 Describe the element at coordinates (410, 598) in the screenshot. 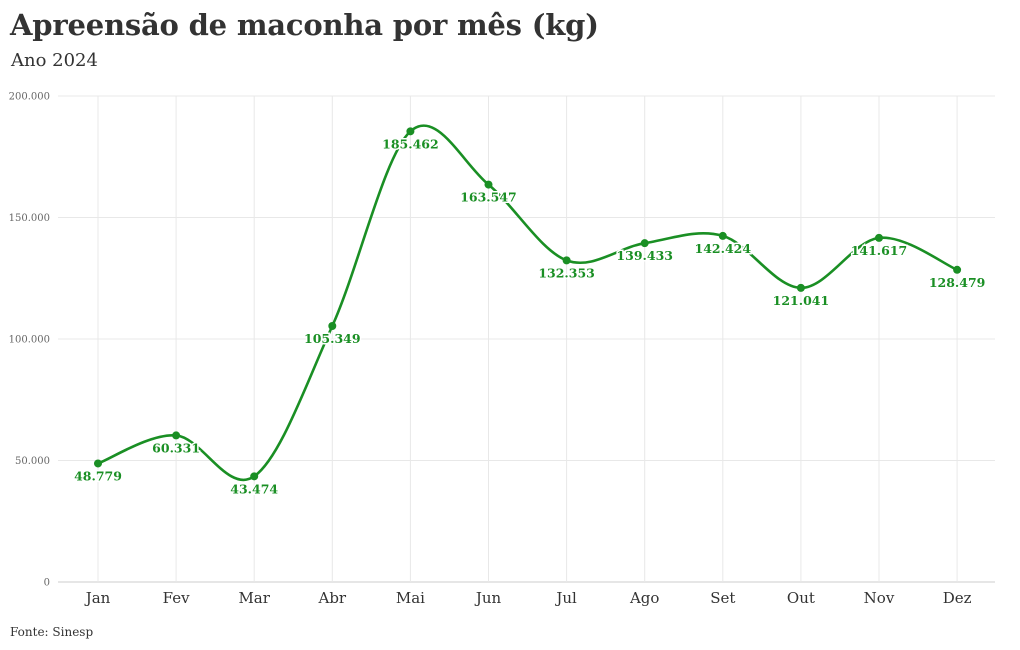

I see `x-tick-label: Mai` at that location.